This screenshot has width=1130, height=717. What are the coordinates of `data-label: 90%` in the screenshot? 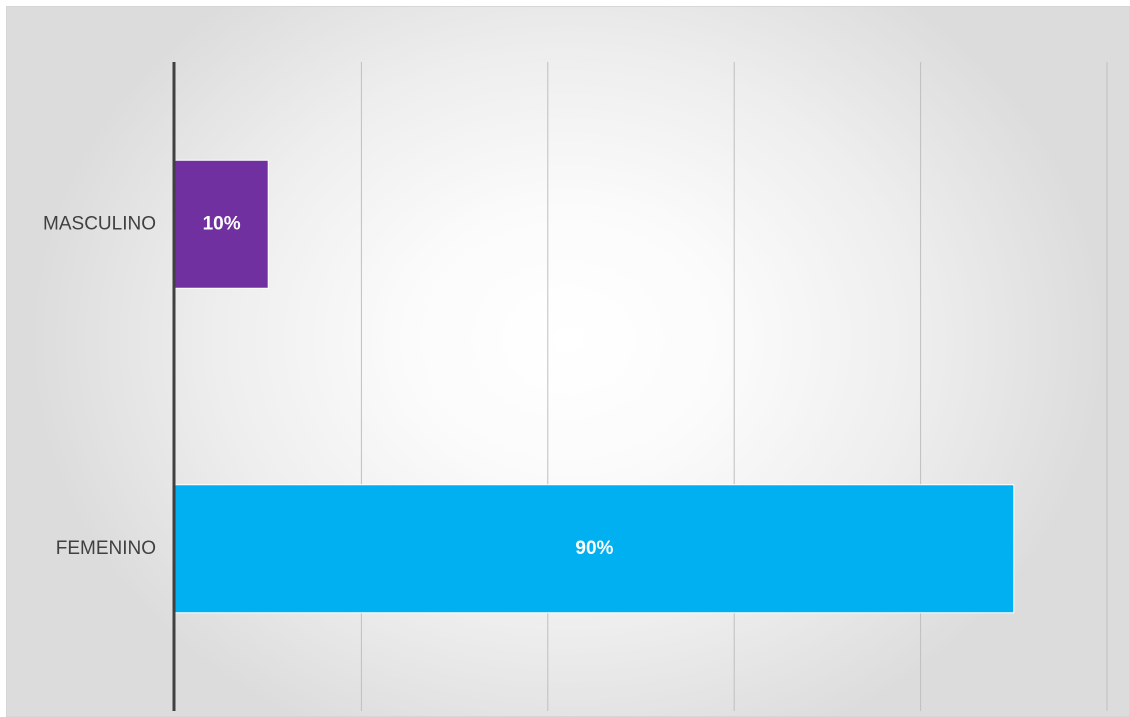 It's located at (594, 548).